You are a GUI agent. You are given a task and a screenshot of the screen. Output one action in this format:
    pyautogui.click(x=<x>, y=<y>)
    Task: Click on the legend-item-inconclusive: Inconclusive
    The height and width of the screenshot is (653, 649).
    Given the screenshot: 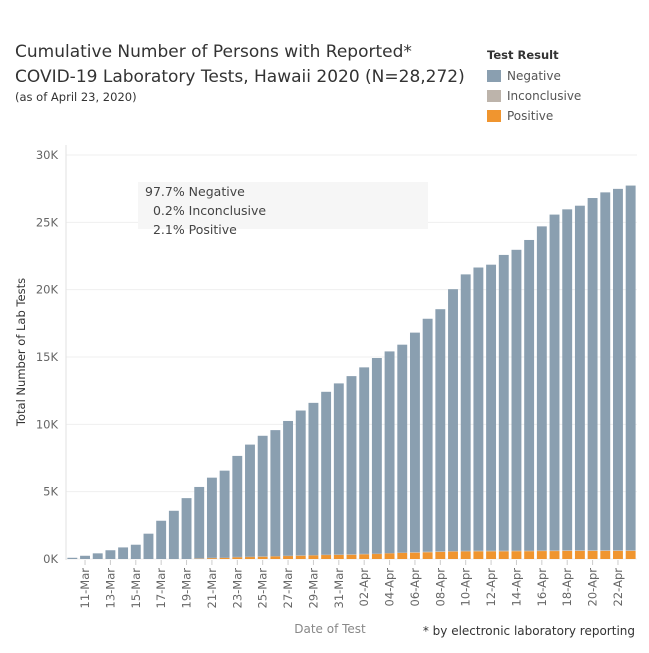 What is the action you would take?
    pyautogui.click(x=534, y=96)
    